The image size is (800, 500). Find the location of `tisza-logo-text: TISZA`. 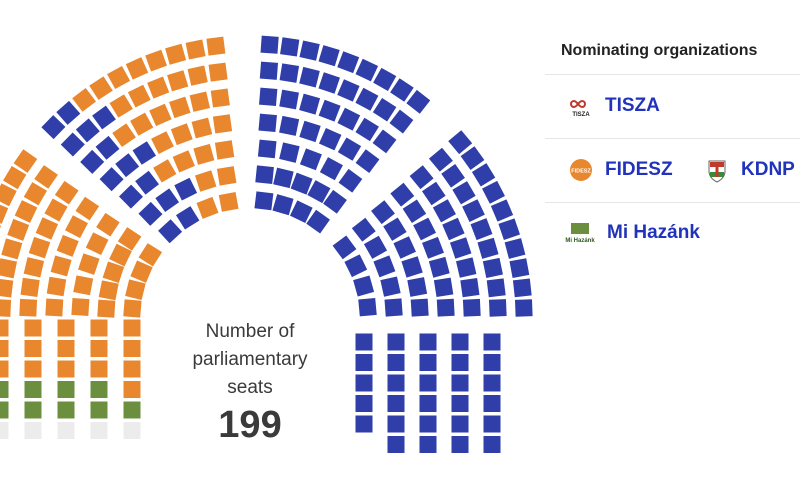

tisza-logo-text: TISZA is located at coordinates (581, 115).